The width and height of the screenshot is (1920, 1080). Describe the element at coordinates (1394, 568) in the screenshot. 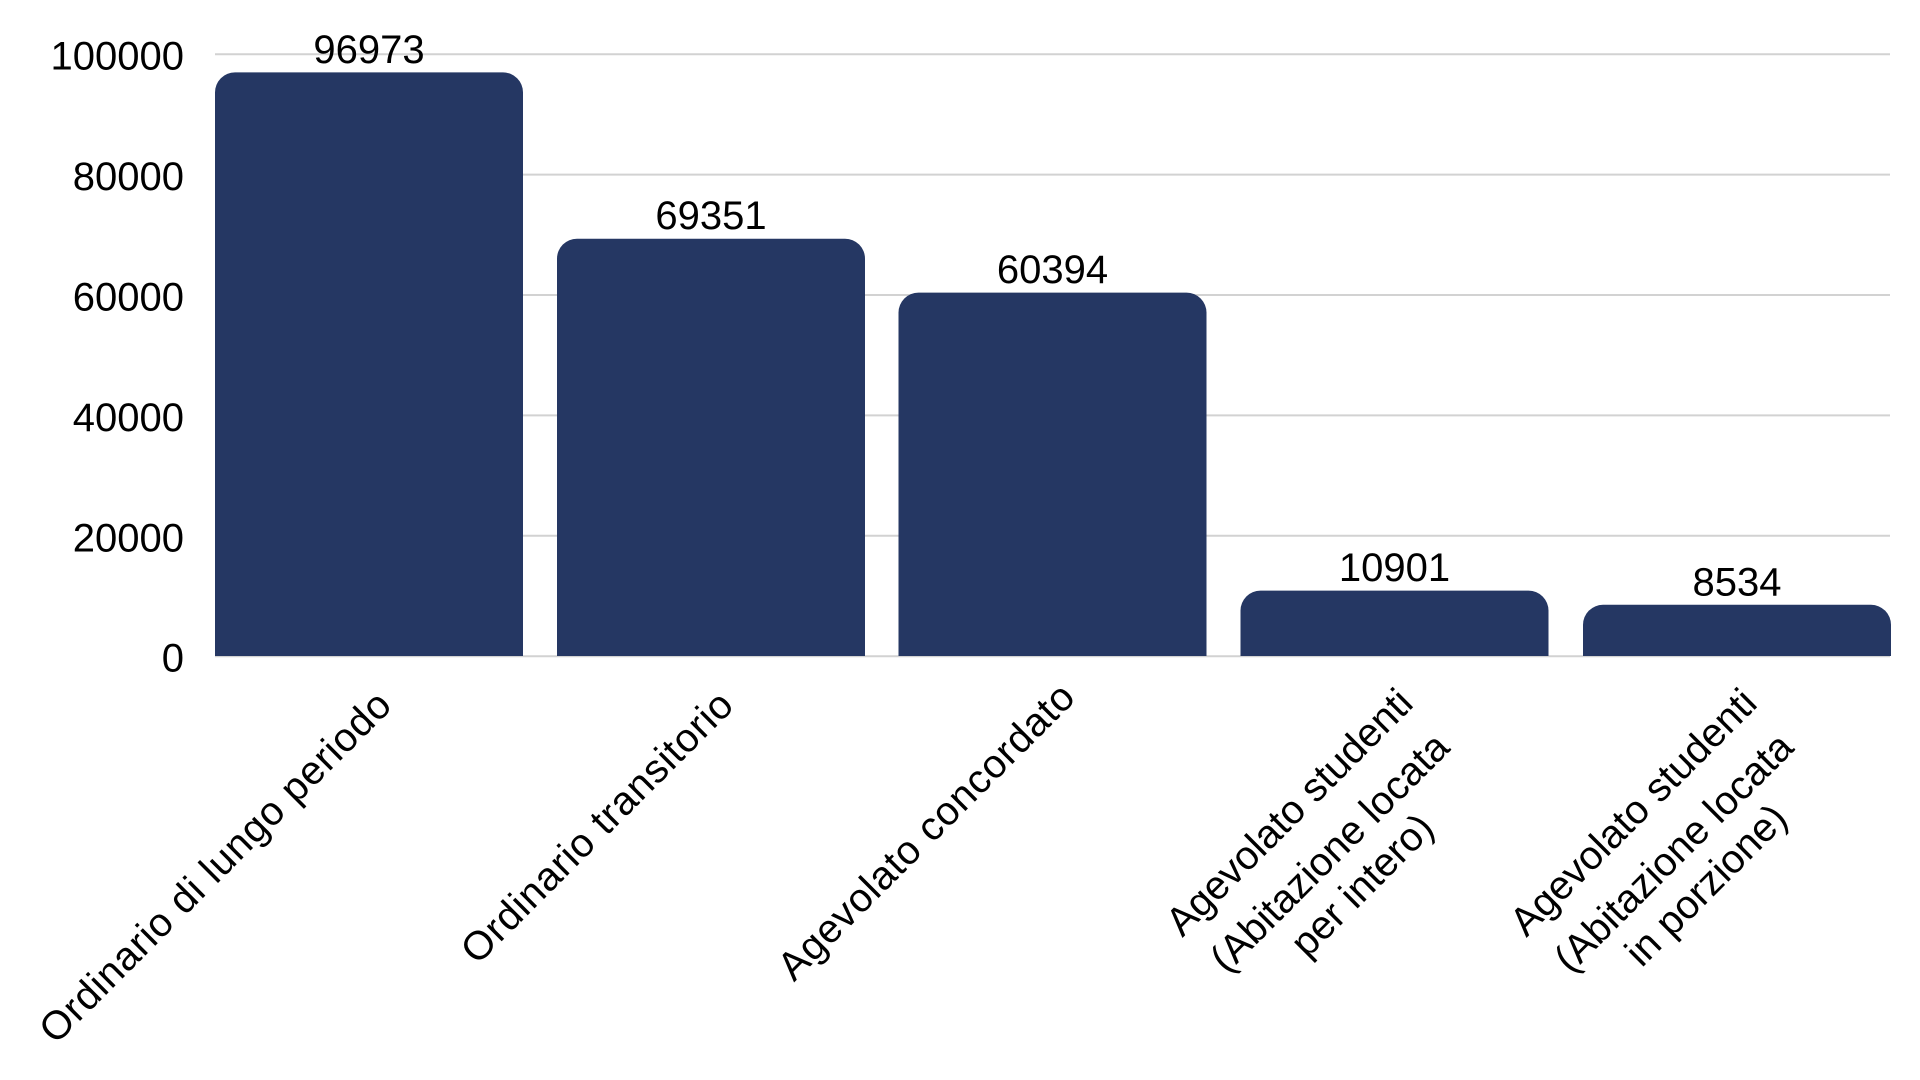

I see `svg-text: 10901` at that location.